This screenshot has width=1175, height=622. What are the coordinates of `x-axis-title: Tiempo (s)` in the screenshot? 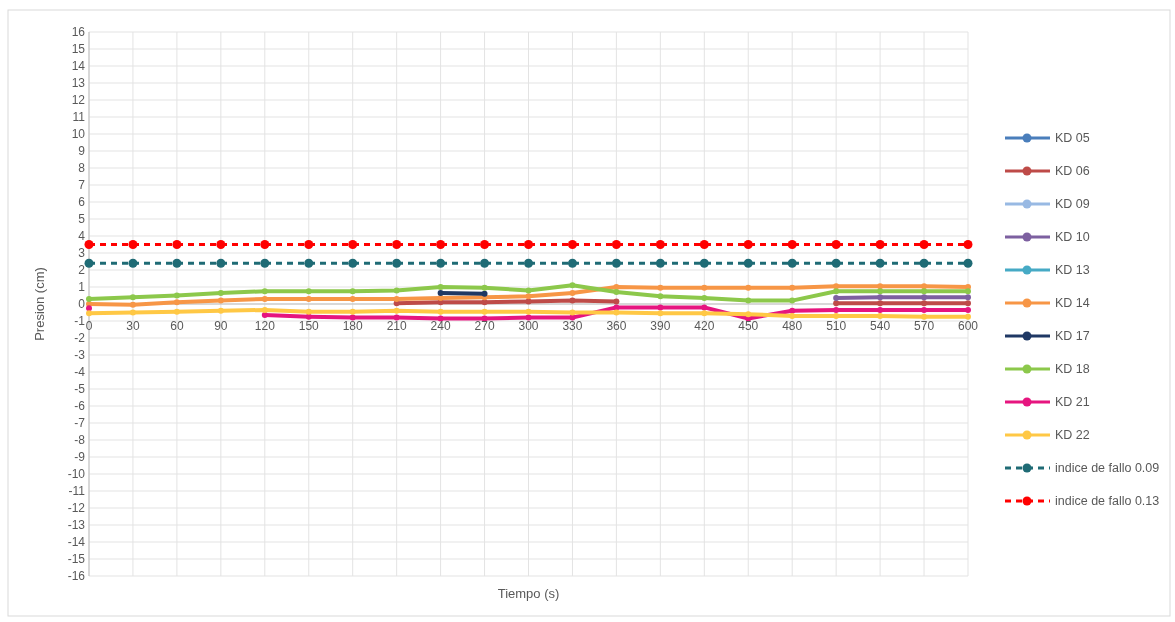 It's located at (528, 593).